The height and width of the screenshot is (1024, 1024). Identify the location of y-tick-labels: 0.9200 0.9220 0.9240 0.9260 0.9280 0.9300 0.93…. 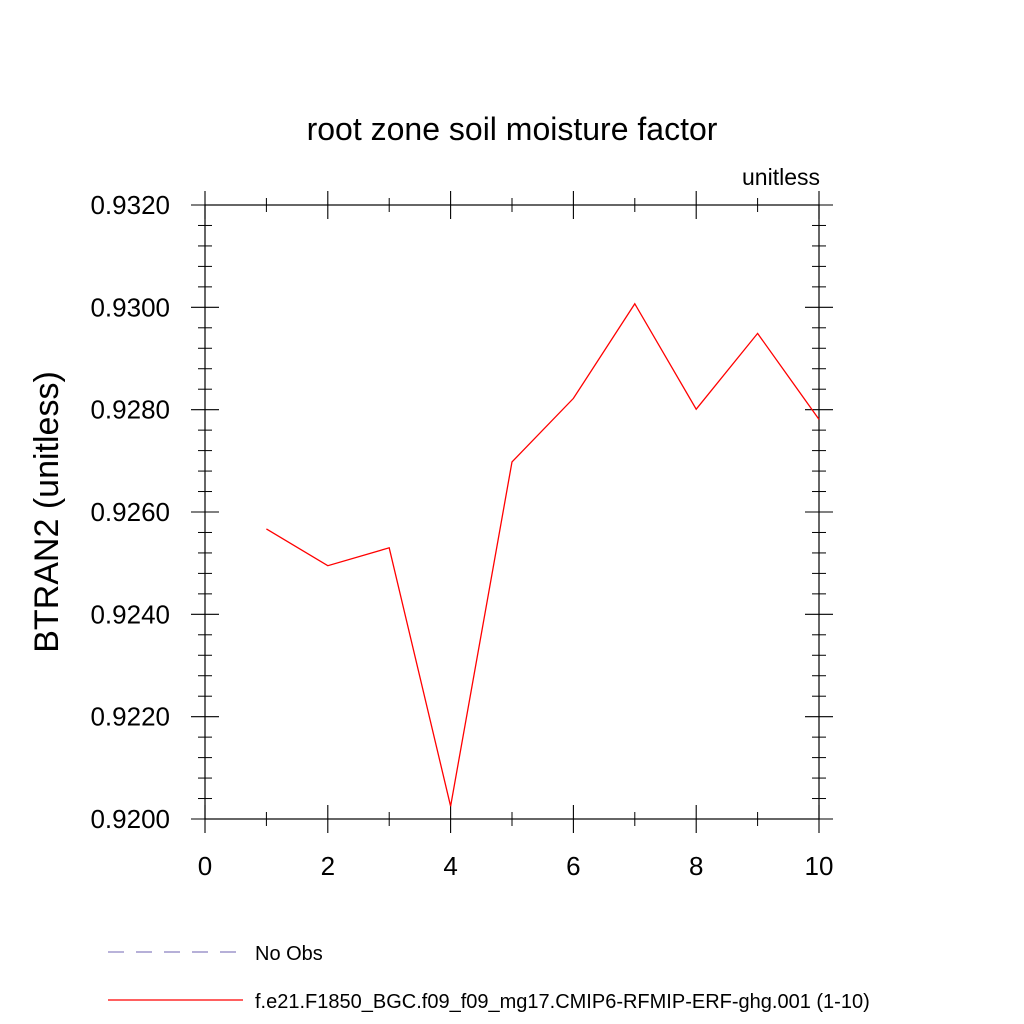
(130, 512).